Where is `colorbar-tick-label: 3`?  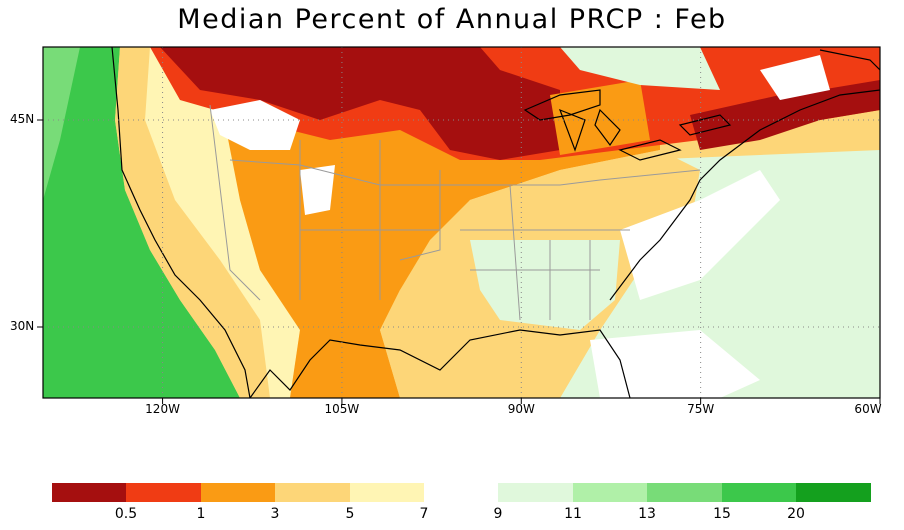 colorbar-tick-label: 3 is located at coordinates (275, 514).